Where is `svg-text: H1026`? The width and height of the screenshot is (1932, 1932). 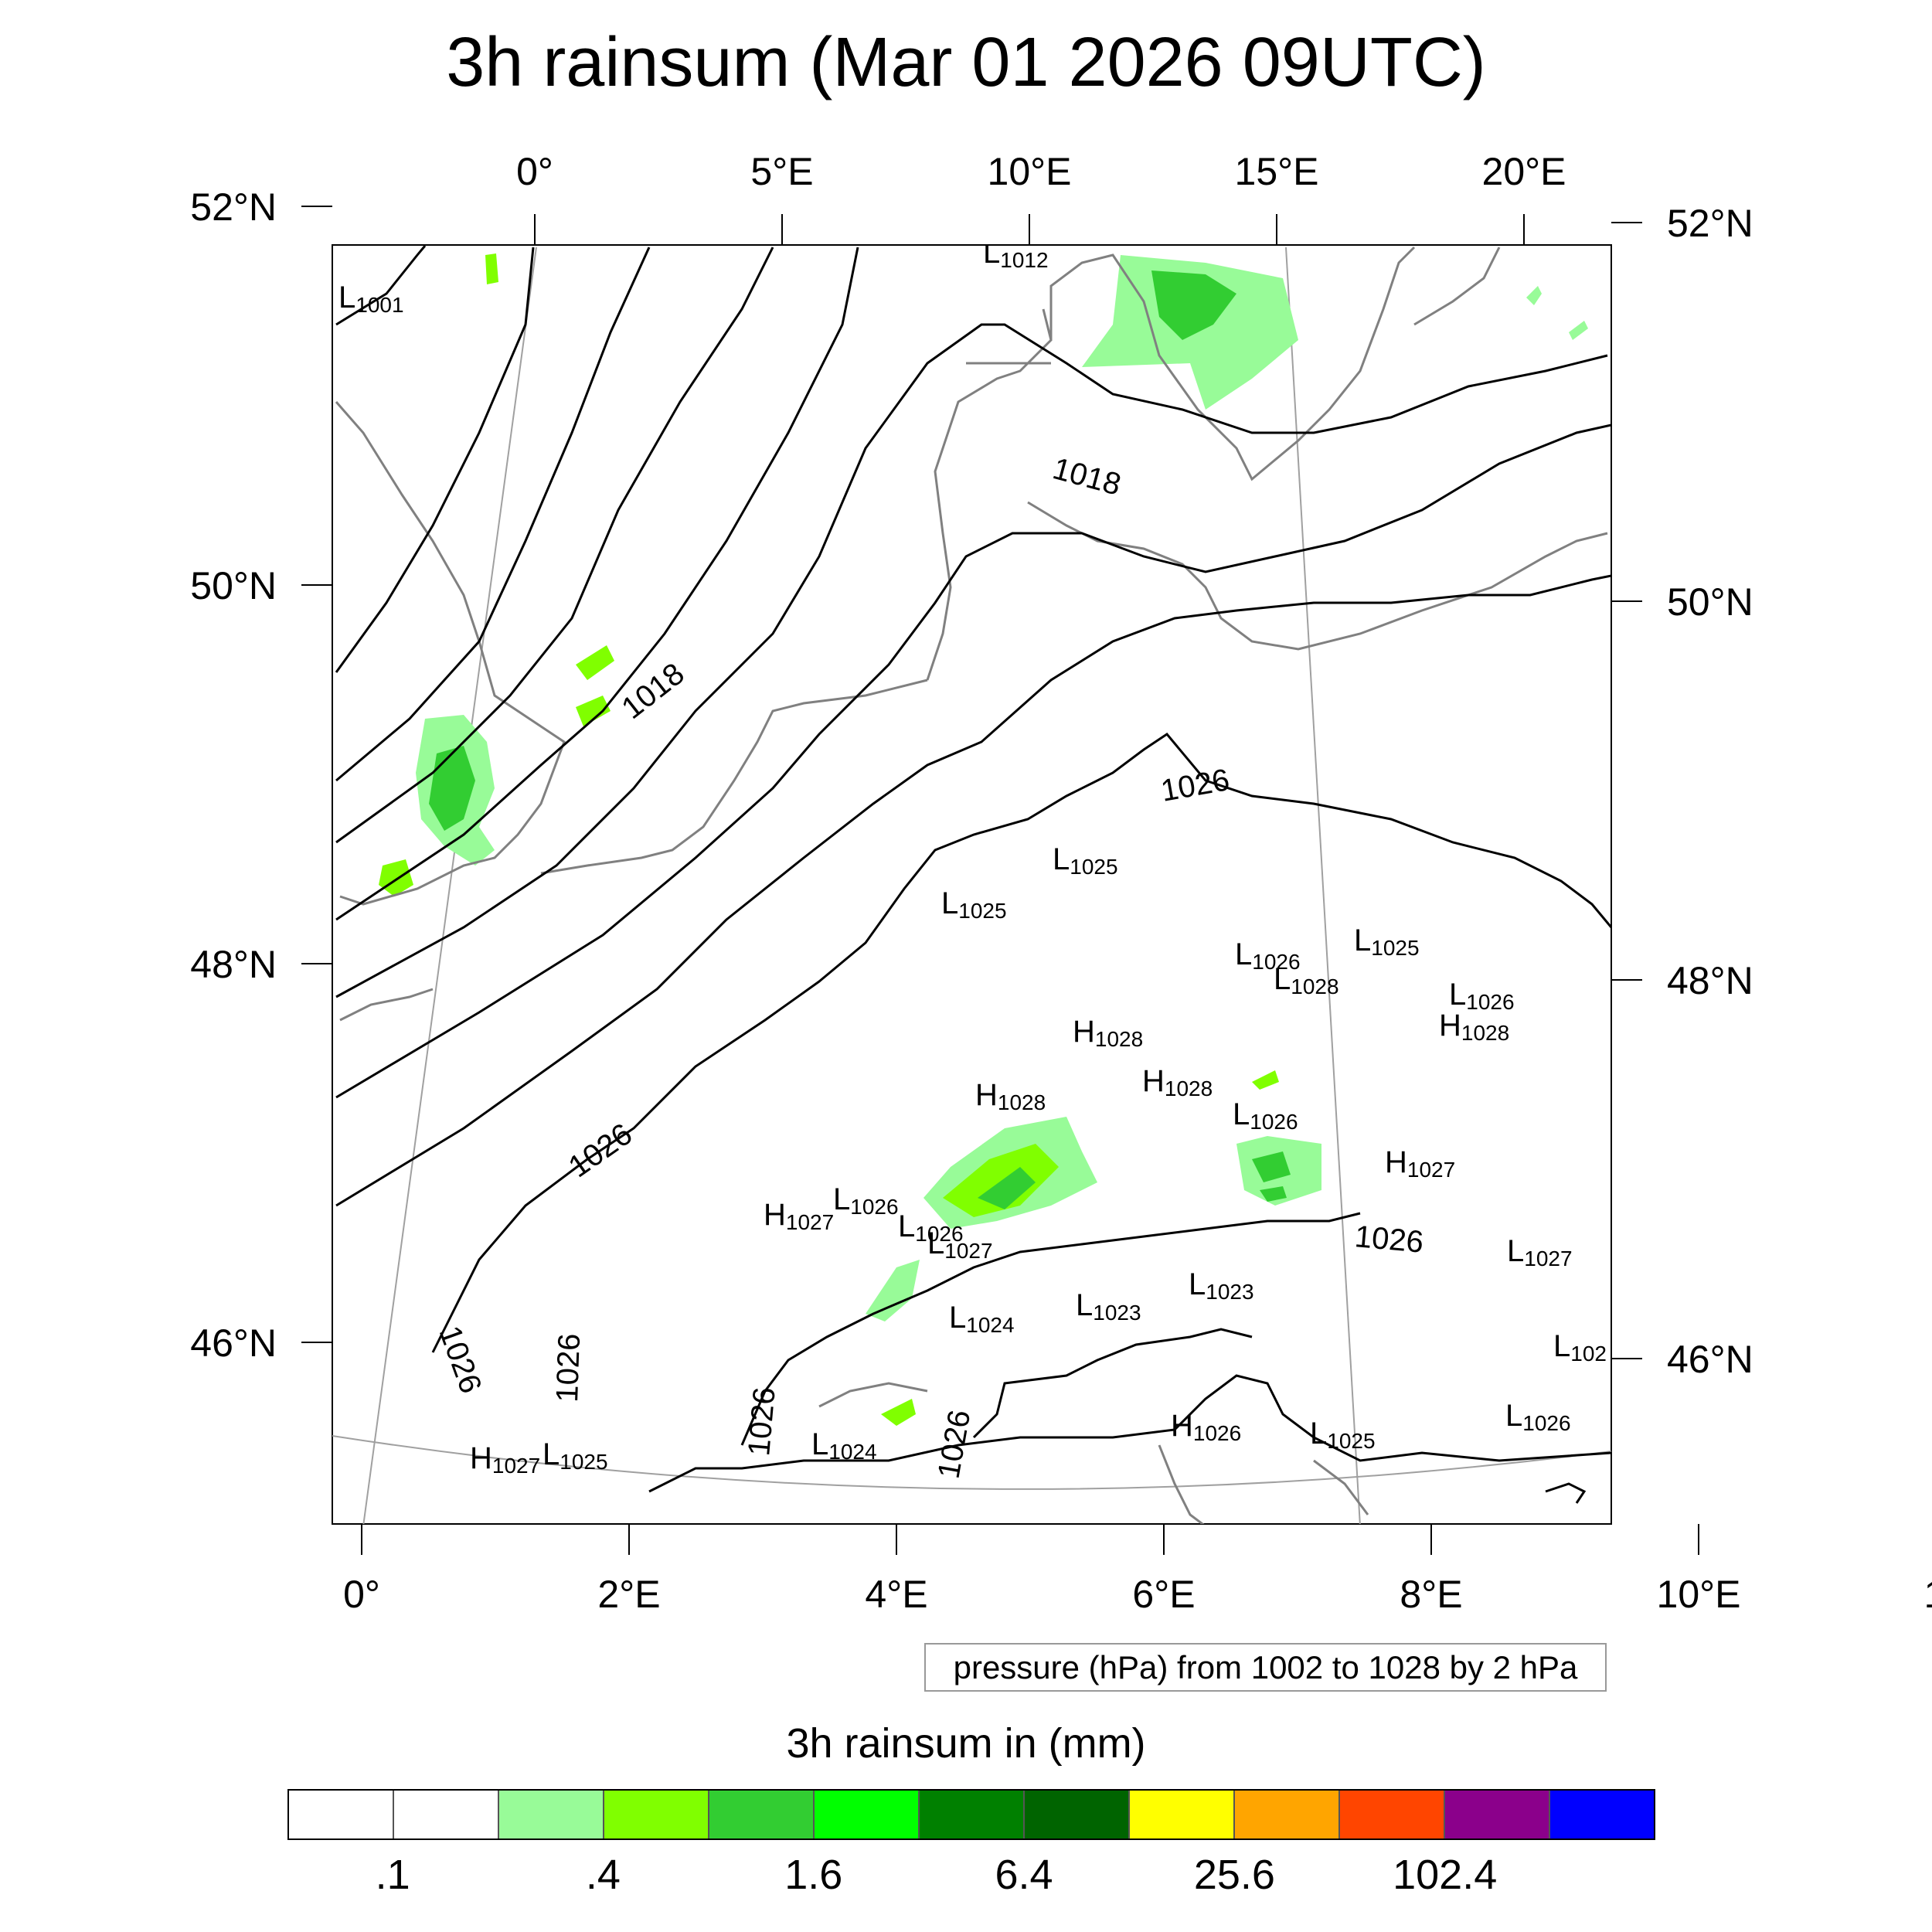 svg-text: H1026 is located at coordinates (1206, 1427).